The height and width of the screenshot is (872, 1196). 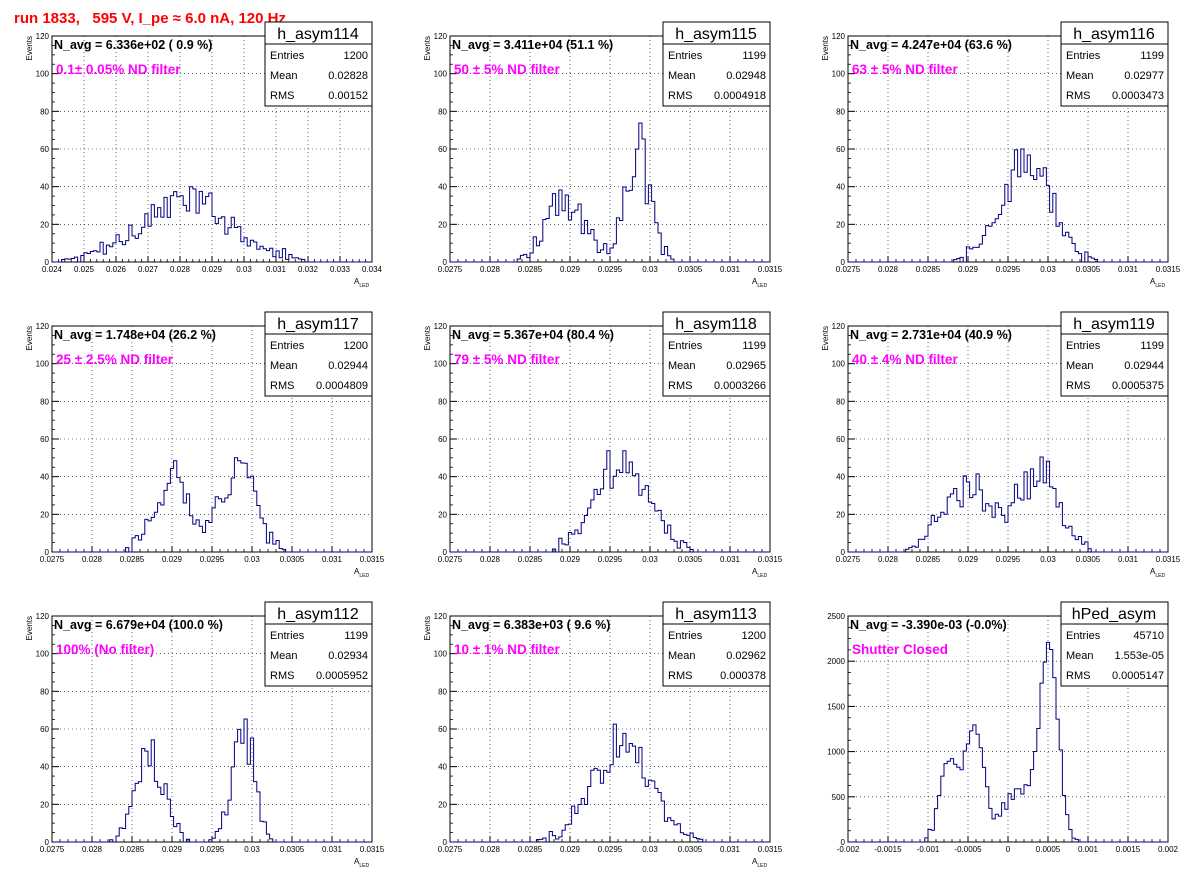 What do you see at coordinates (836, 616) in the screenshot?
I see `y-tick-label: 2500` at bounding box center [836, 616].